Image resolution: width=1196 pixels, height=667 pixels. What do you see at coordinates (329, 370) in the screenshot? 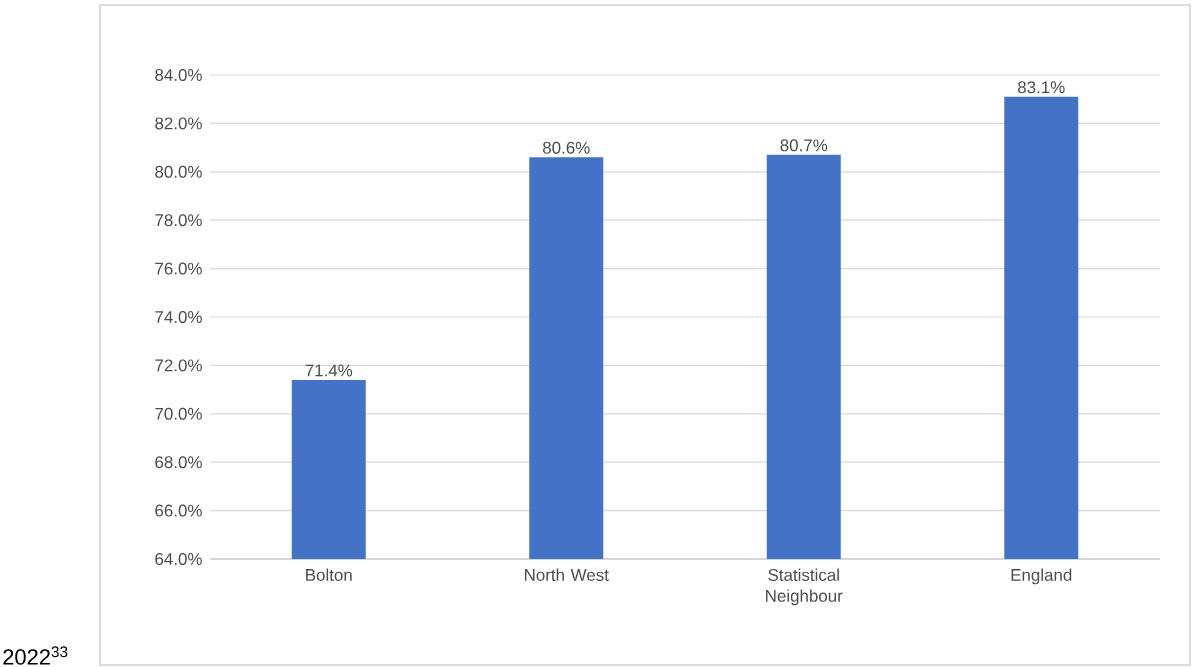
I see `data-label: 71.4%` at bounding box center [329, 370].